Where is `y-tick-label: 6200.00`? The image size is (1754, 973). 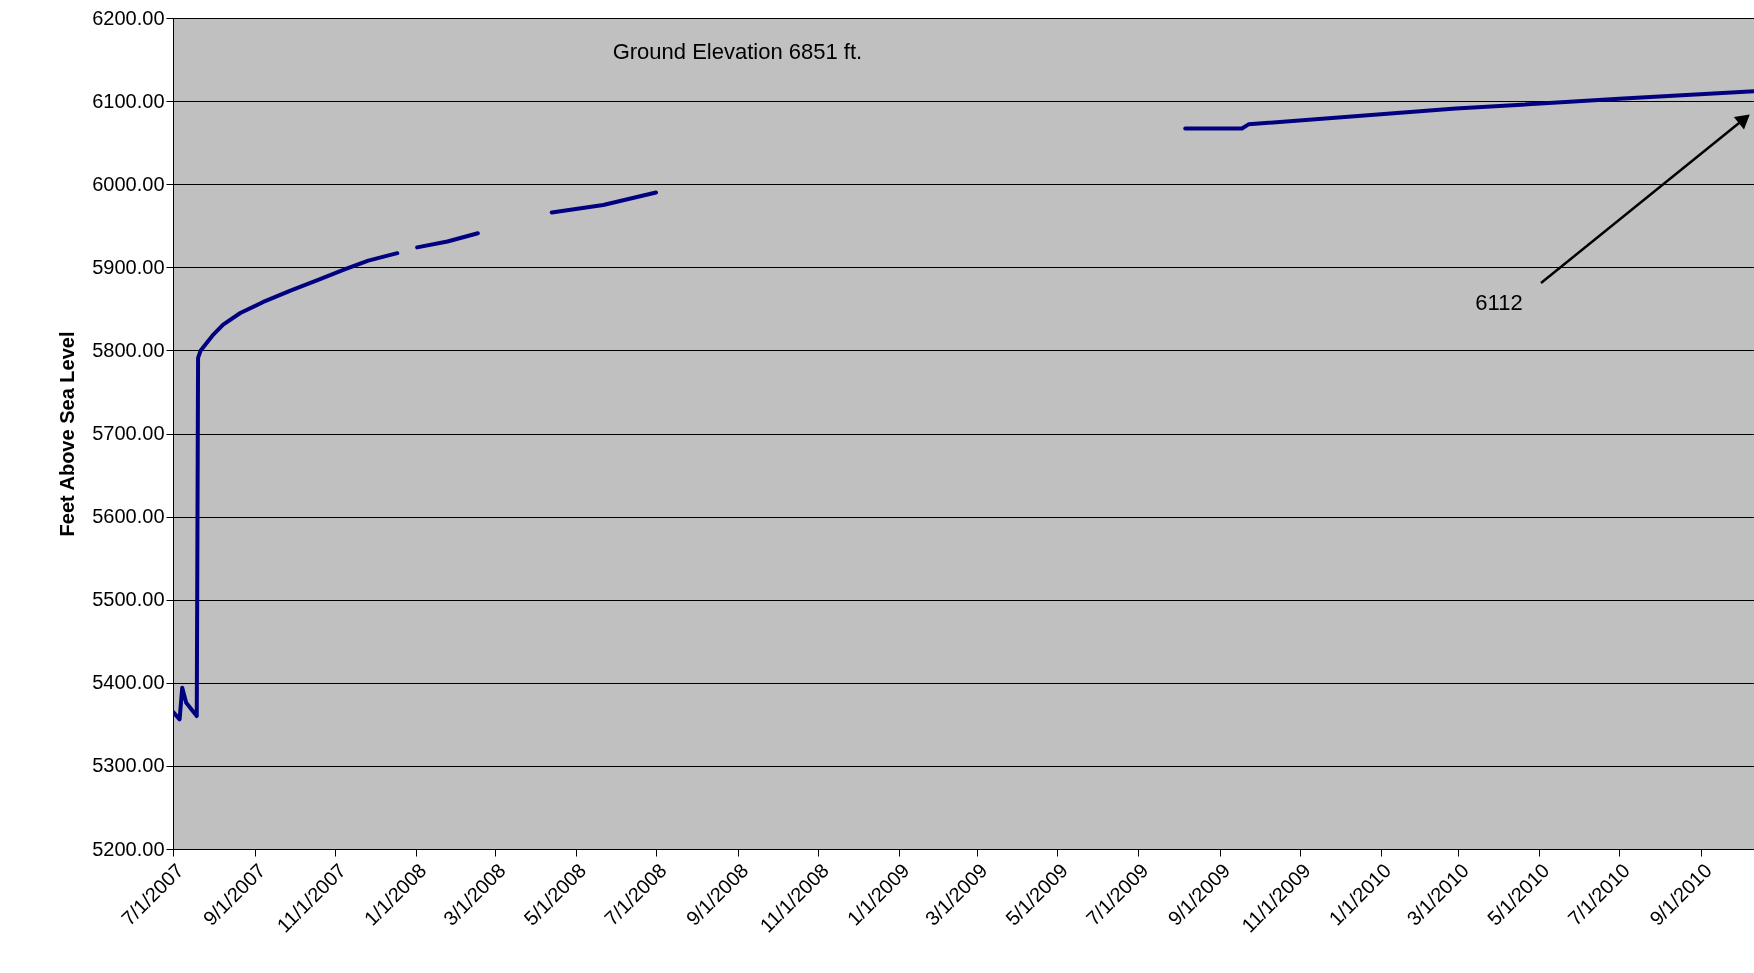
y-tick-label: 6200.00 is located at coordinates (128, 17).